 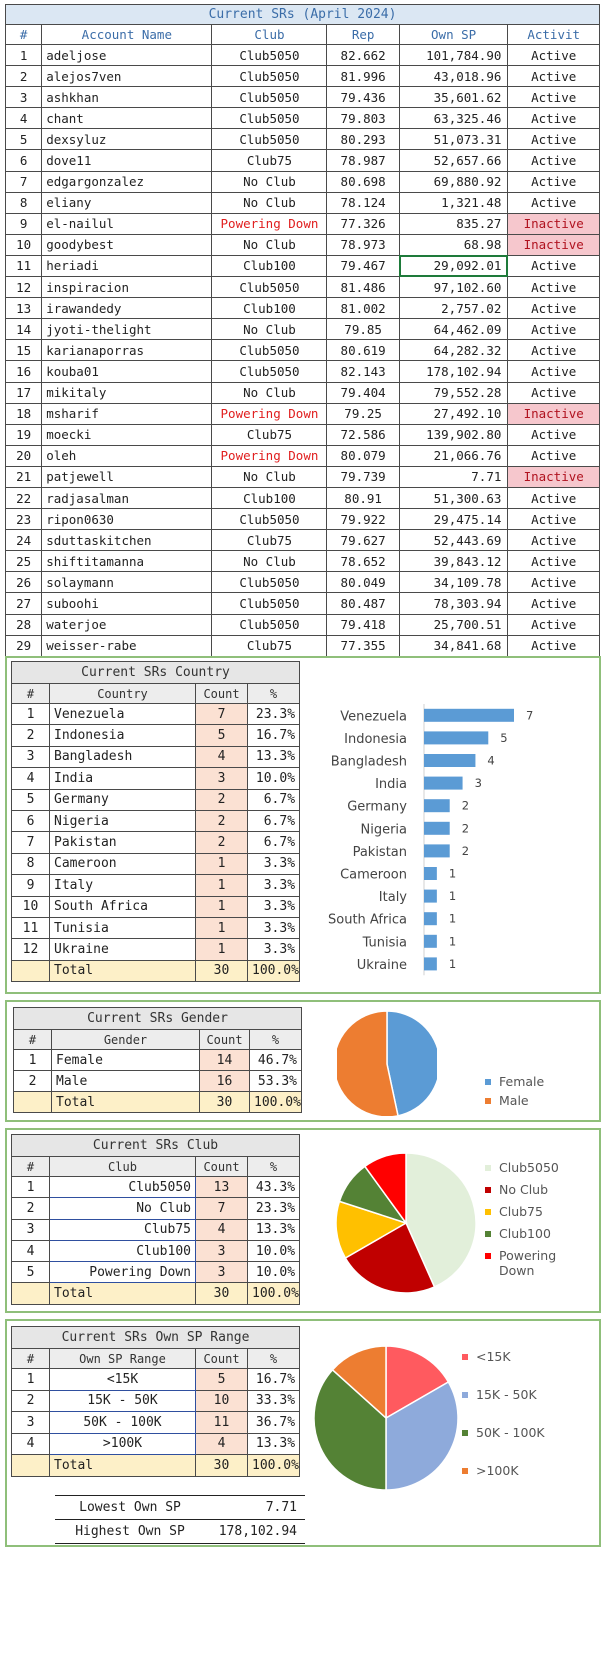 I want to click on own-sp-cell: 29,092.01, so click(x=453, y=266).